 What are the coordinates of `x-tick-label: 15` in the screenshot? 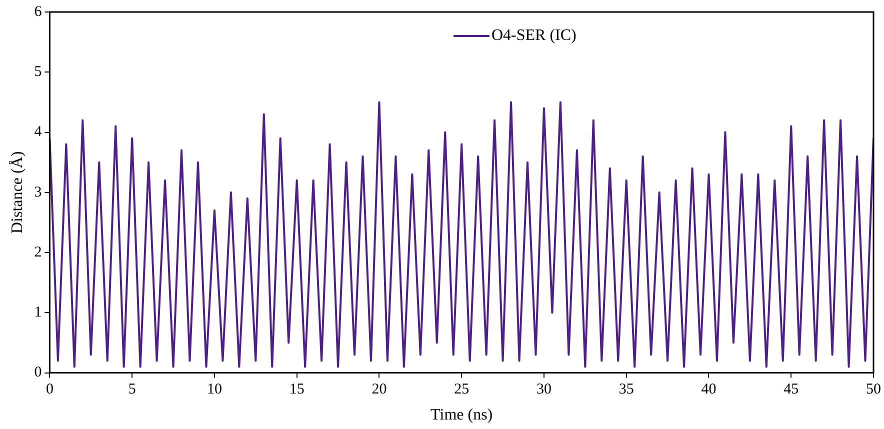 It's located at (296, 390).